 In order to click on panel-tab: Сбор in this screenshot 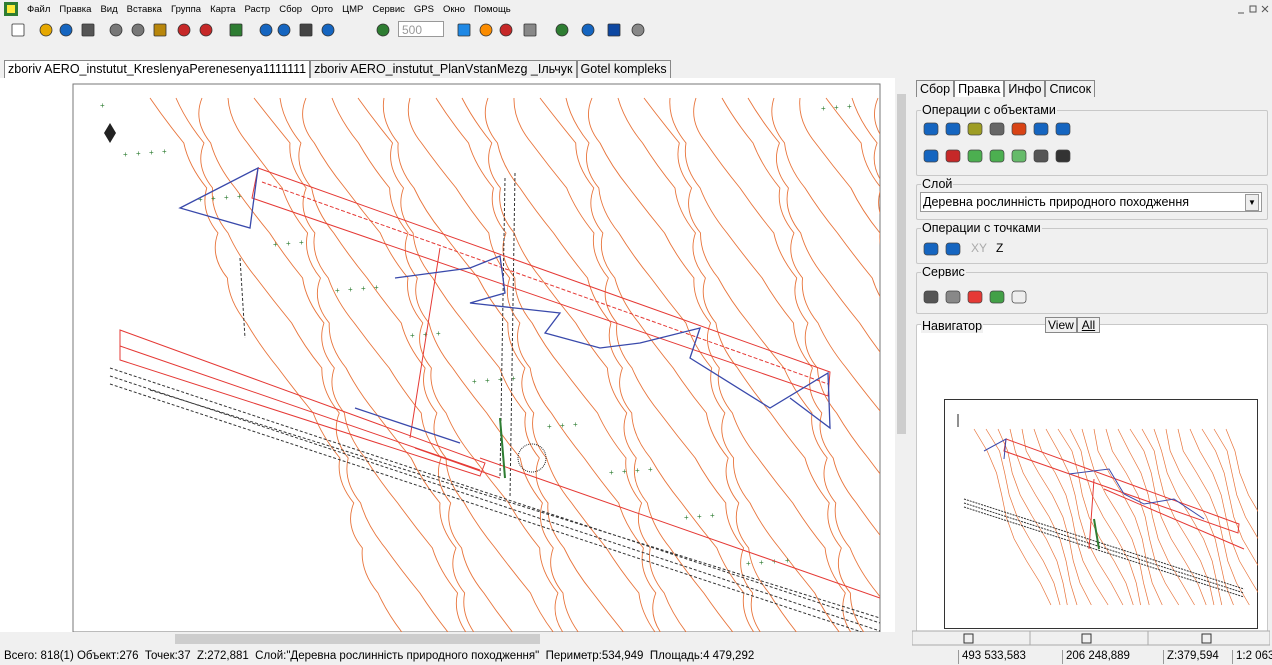, I will do `click(935, 88)`.